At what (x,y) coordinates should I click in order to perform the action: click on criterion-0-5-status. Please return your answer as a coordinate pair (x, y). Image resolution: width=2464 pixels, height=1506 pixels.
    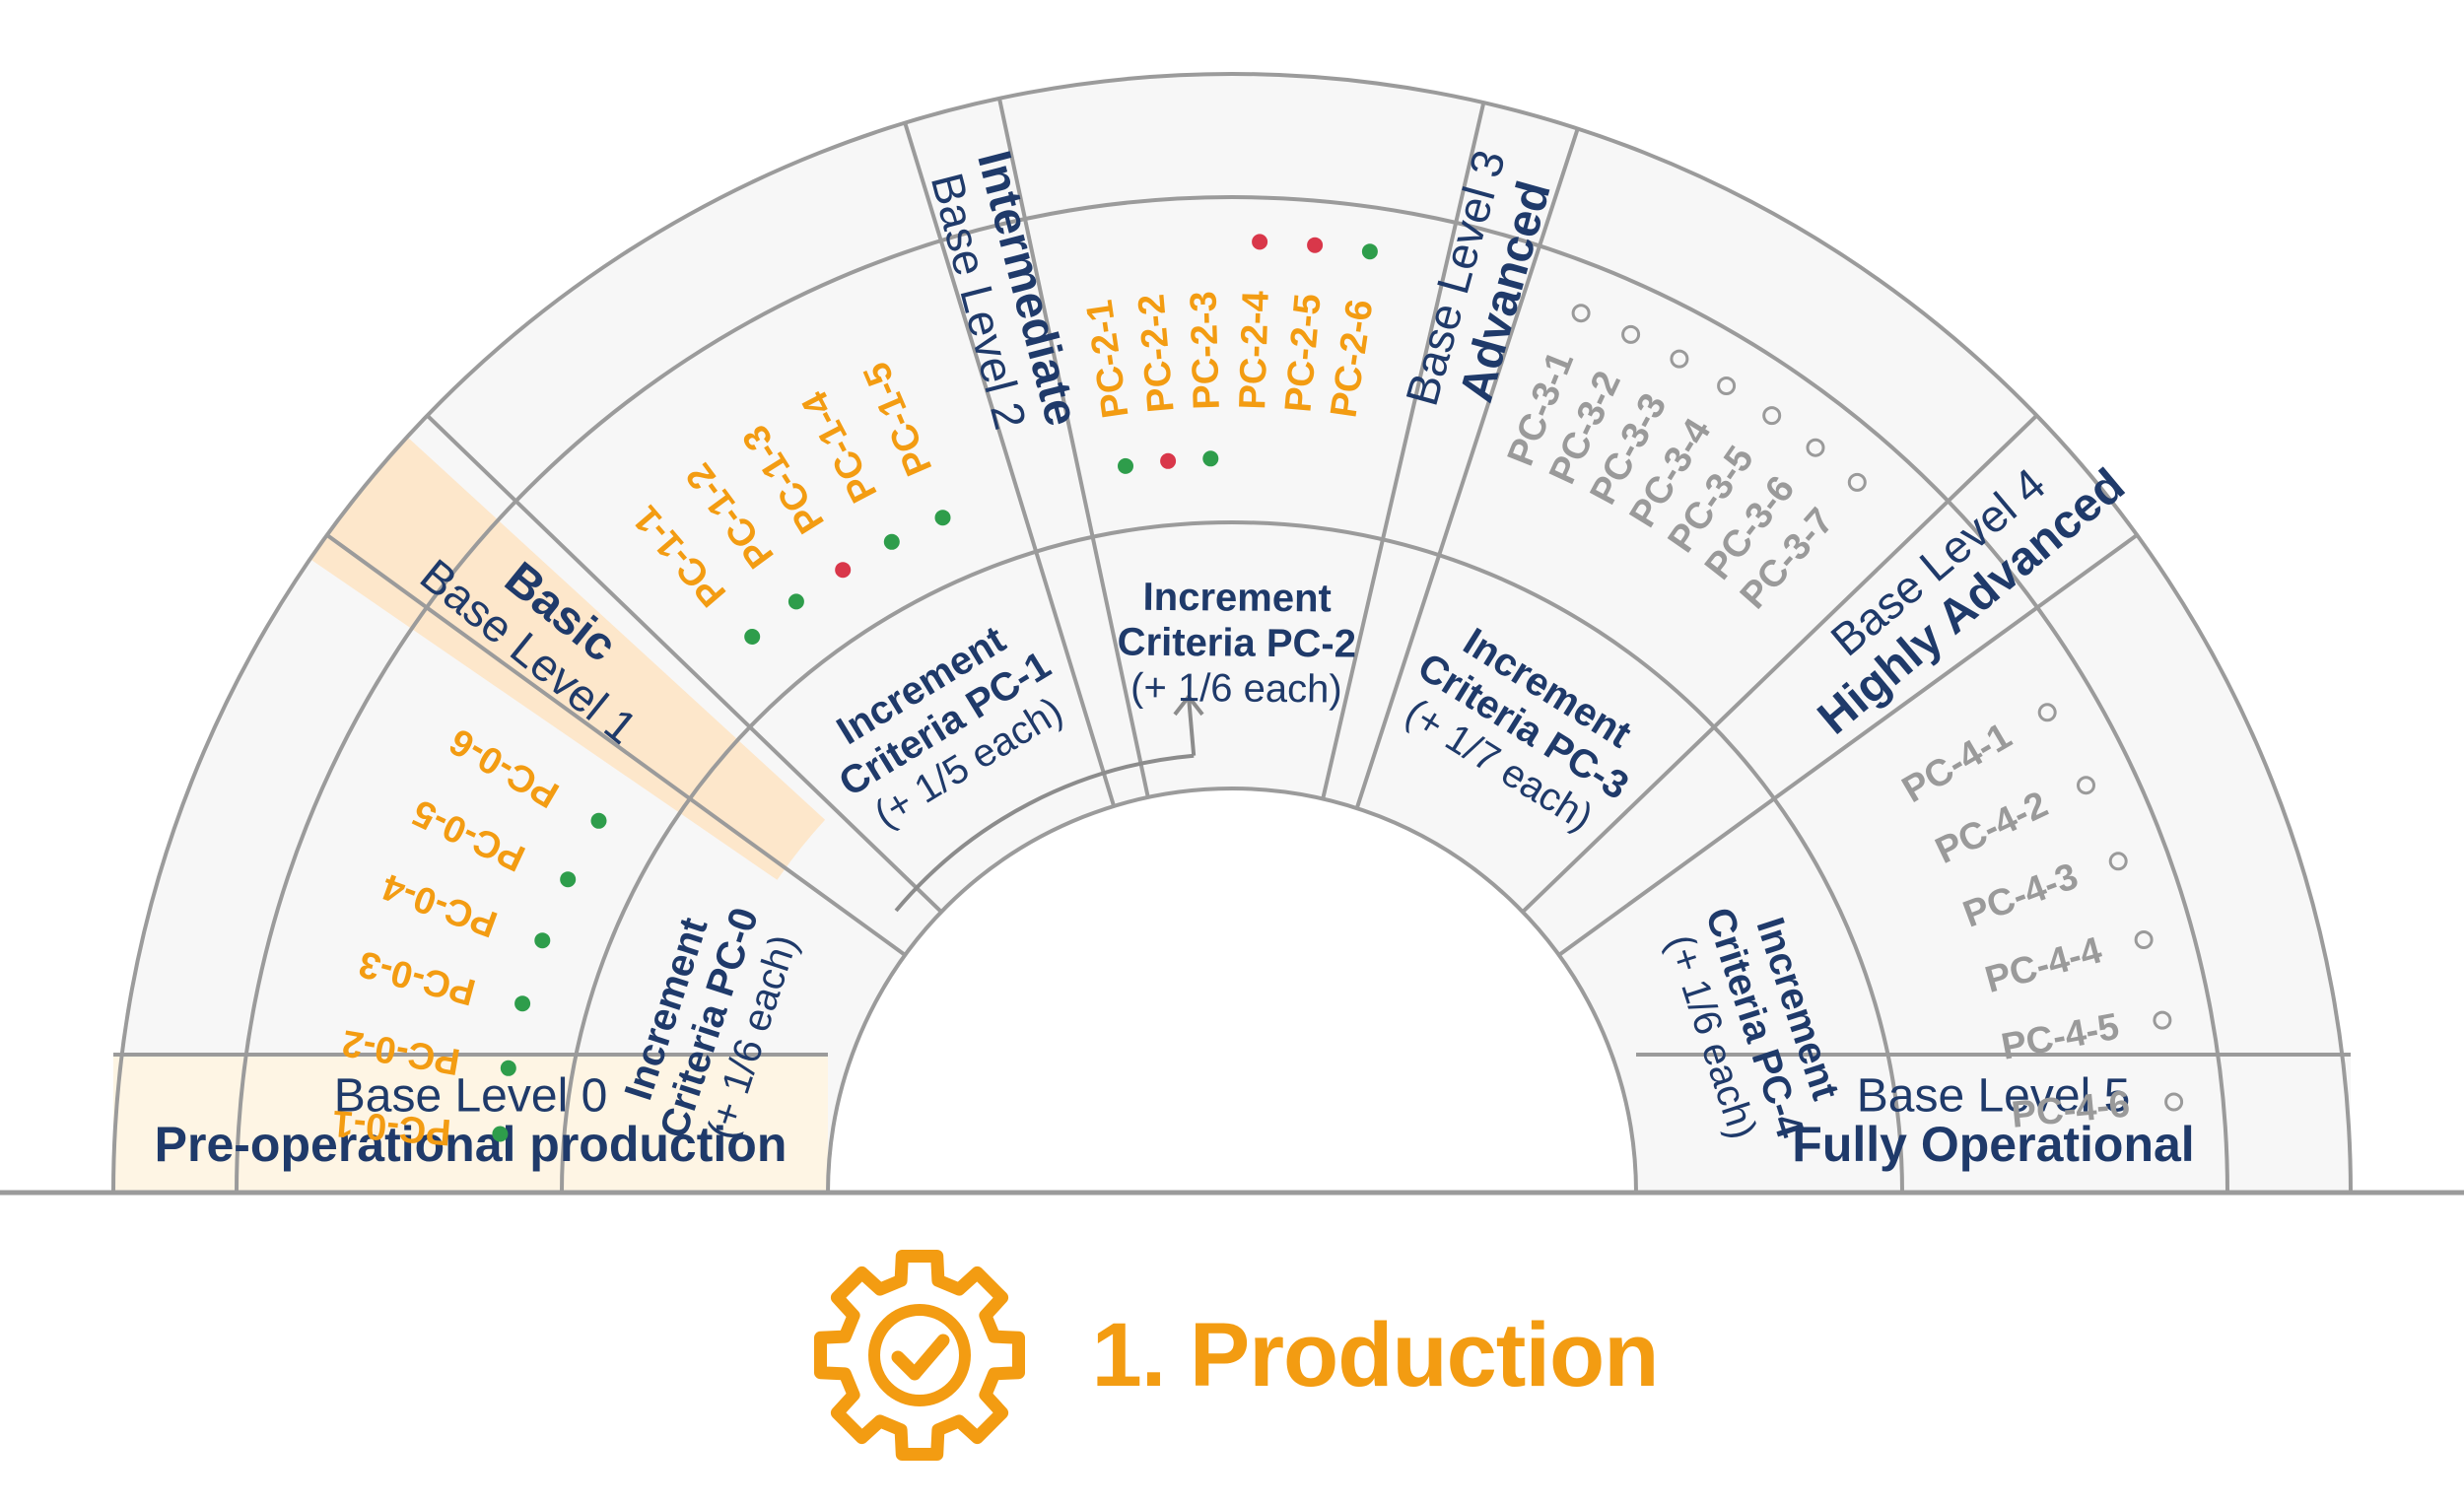
    Looking at the image, I should click on (598, 820).